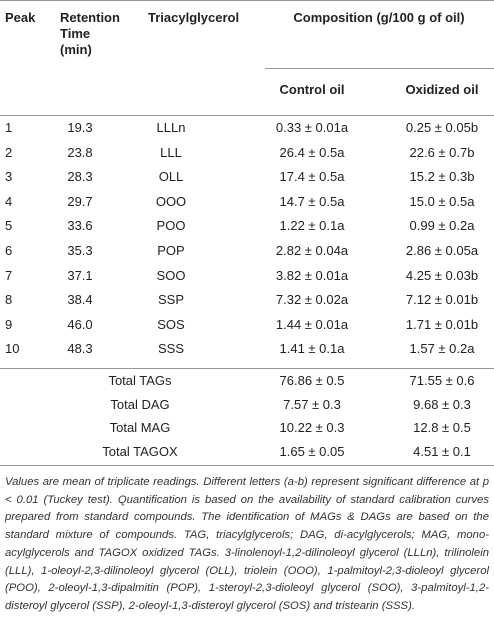 The image size is (494, 637). Describe the element at coordinates (9, 177) in the screenshot. I see `peak: 3` at that location.